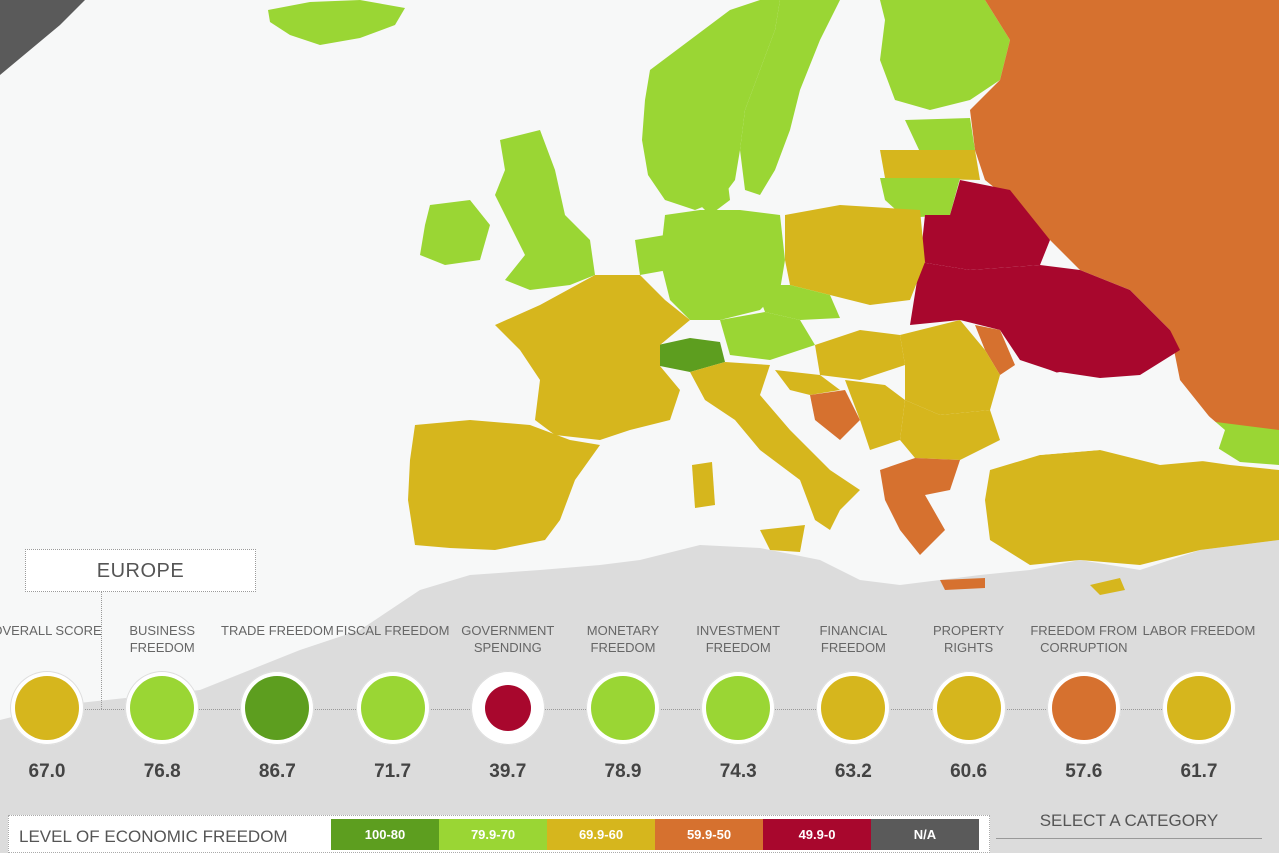 This screenshot has width=1279, height=853. Describe the element at coordinates (651, 255) in the screenshot. I see `country-netherlands` at that location.